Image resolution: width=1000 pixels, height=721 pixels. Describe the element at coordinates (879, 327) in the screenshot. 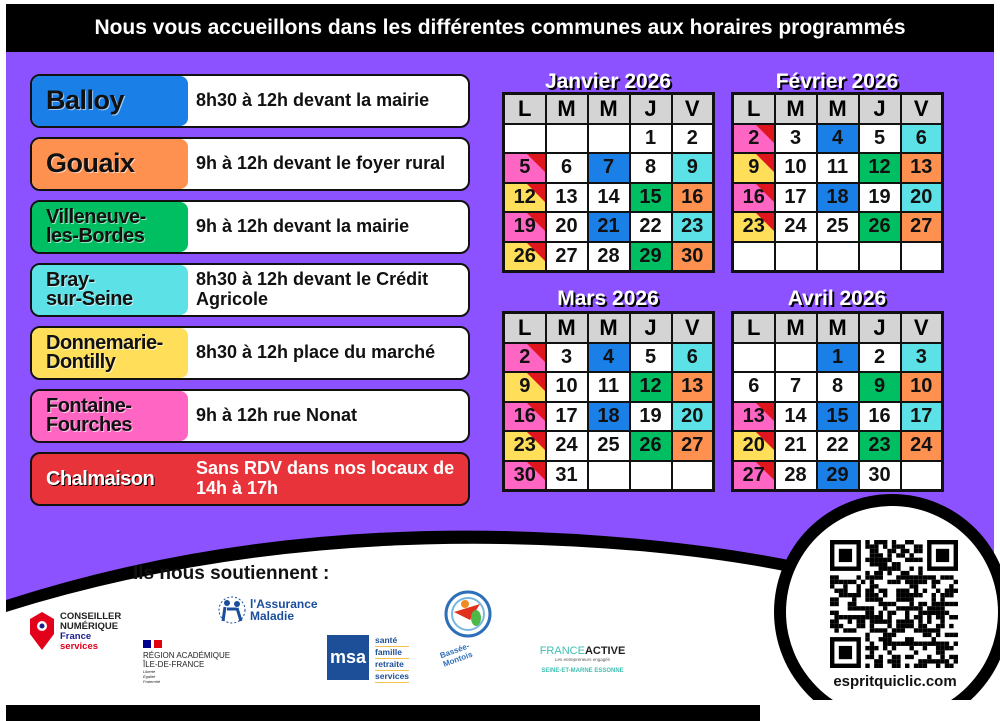

I see `weekday-header: J` at that location.